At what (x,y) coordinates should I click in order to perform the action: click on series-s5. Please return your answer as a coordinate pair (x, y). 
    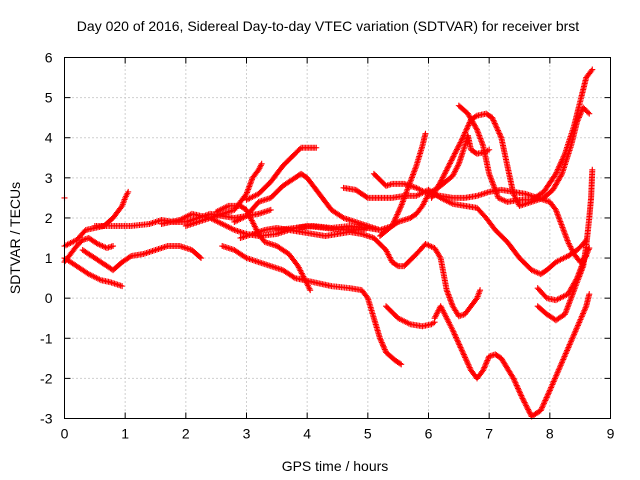
    Looking at the image, I should click on (141, 258).